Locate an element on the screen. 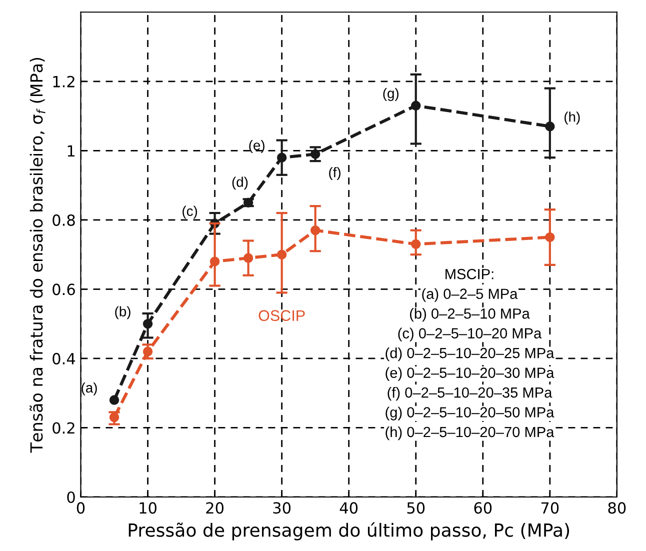 This screenshot has width=646, height=551. annotation: (h) 0–2–5–10–20–70 MPa is located at coordinates (470, 433).